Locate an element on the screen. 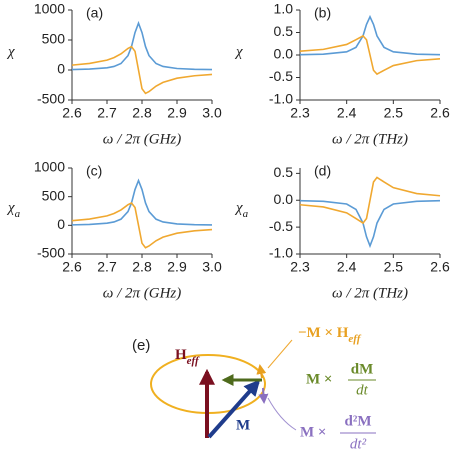 Image resolution: width=474 pixels, height=474 pixels. panel-label: (a) is located at coordinates (94, 13).